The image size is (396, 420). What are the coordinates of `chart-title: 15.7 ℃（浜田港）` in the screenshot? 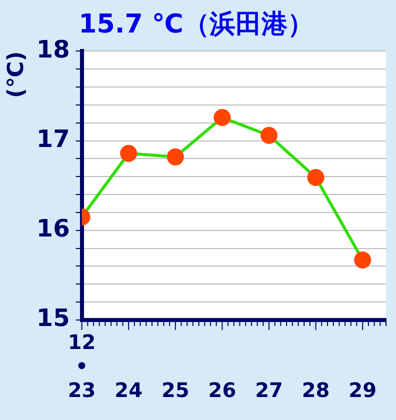 It's located at (196, 24).